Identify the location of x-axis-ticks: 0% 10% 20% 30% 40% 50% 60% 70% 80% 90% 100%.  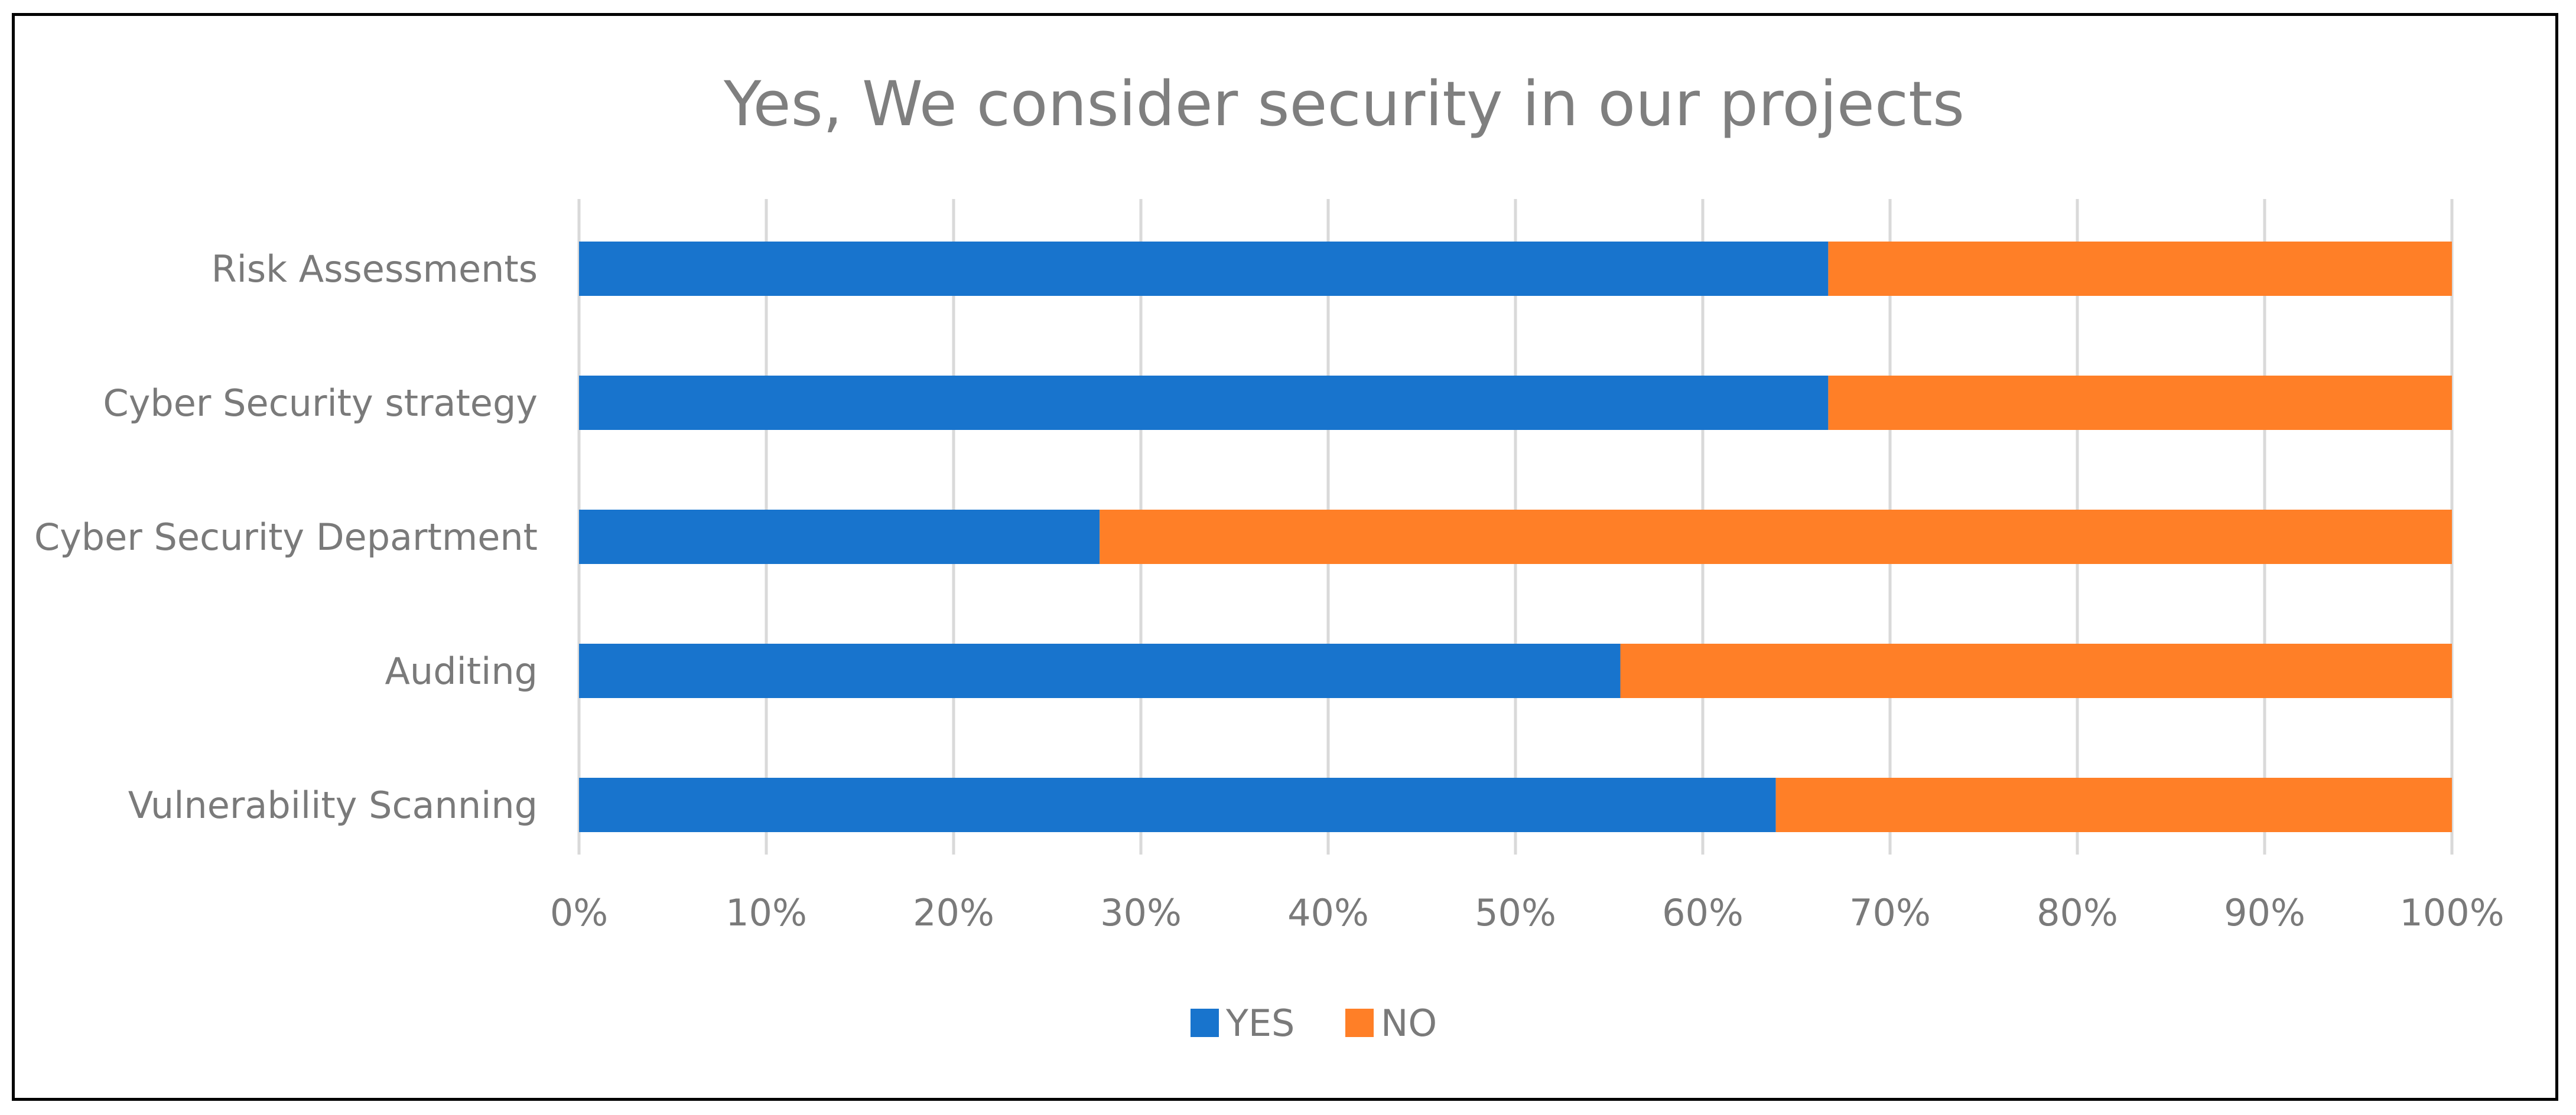
(1528, 912).